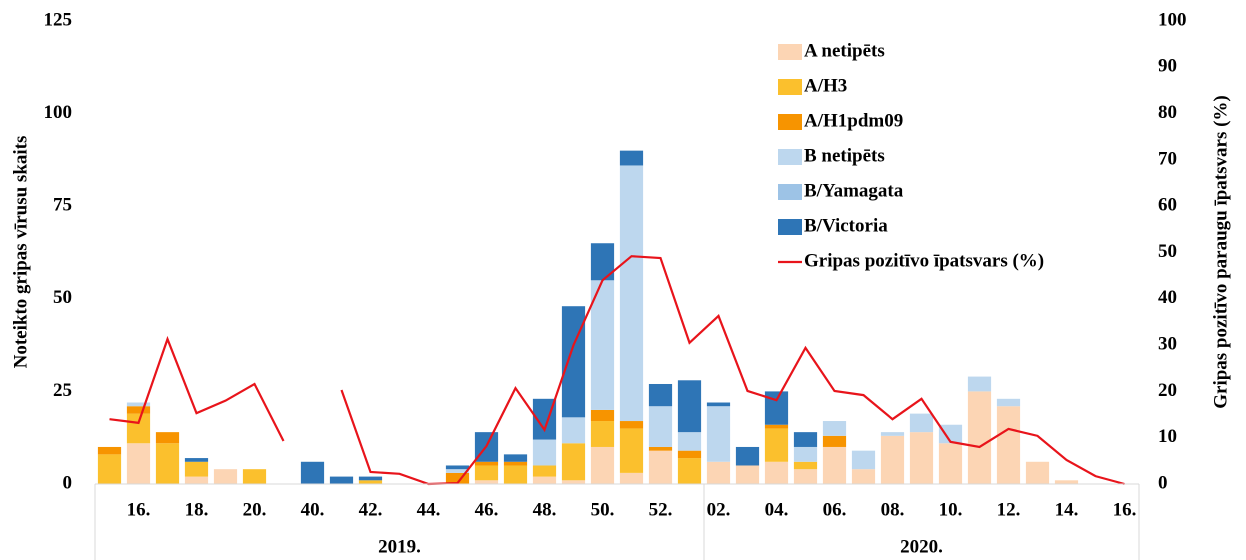 This screenshot has width=1246, height=560. What do you see at coordinates (68, 482) in the screenshot?
I see `y-tick-label: 0` at bounding box center [68, 482].